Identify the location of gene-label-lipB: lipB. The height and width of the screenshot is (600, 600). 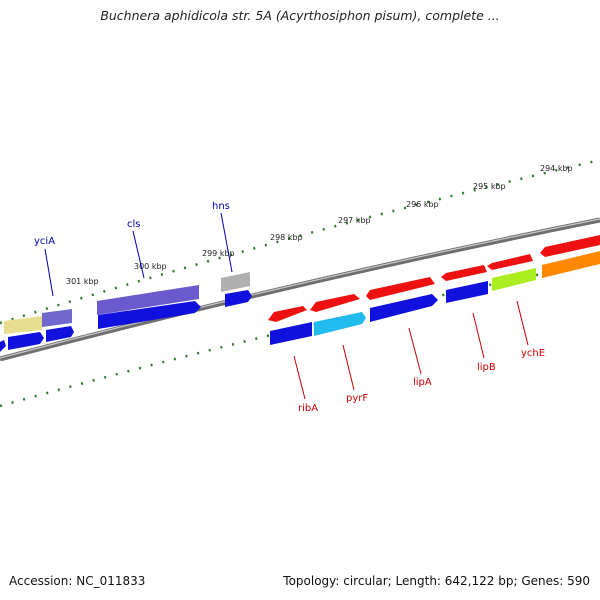
(486, 367).